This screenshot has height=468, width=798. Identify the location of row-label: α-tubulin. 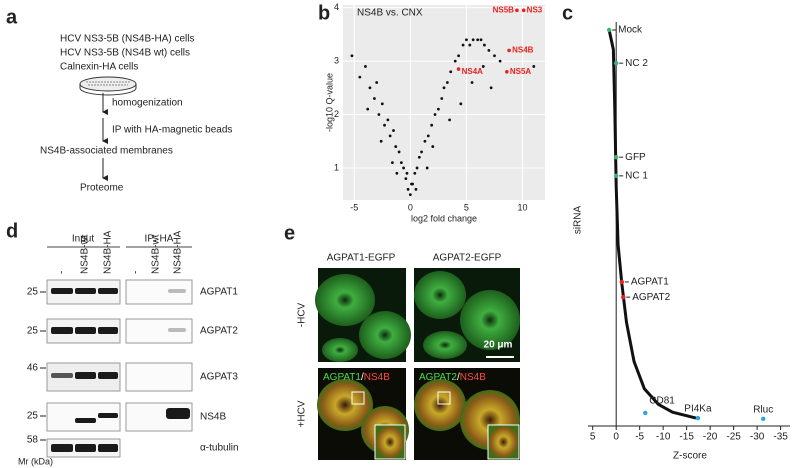
(219, 448).